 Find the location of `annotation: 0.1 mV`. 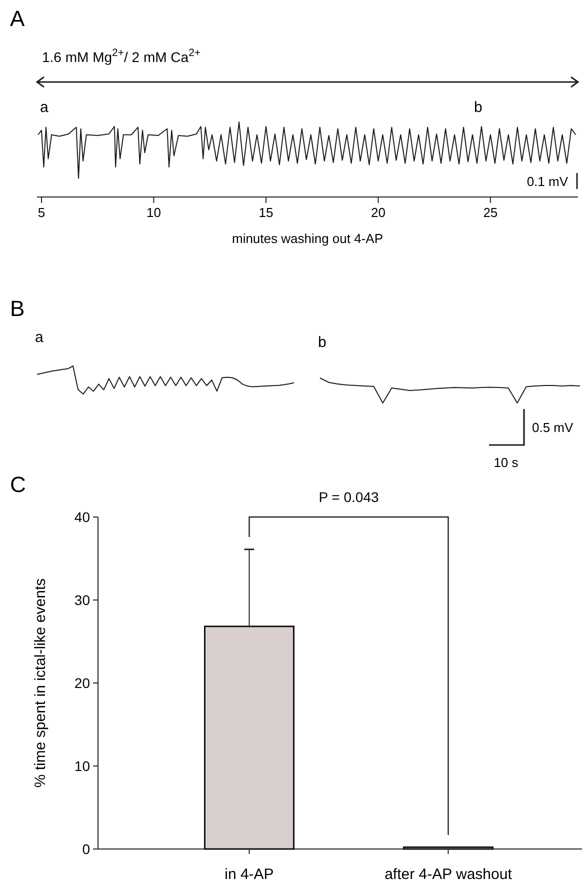

annotation: 0.1 mV is located at coordinates (547, 181).